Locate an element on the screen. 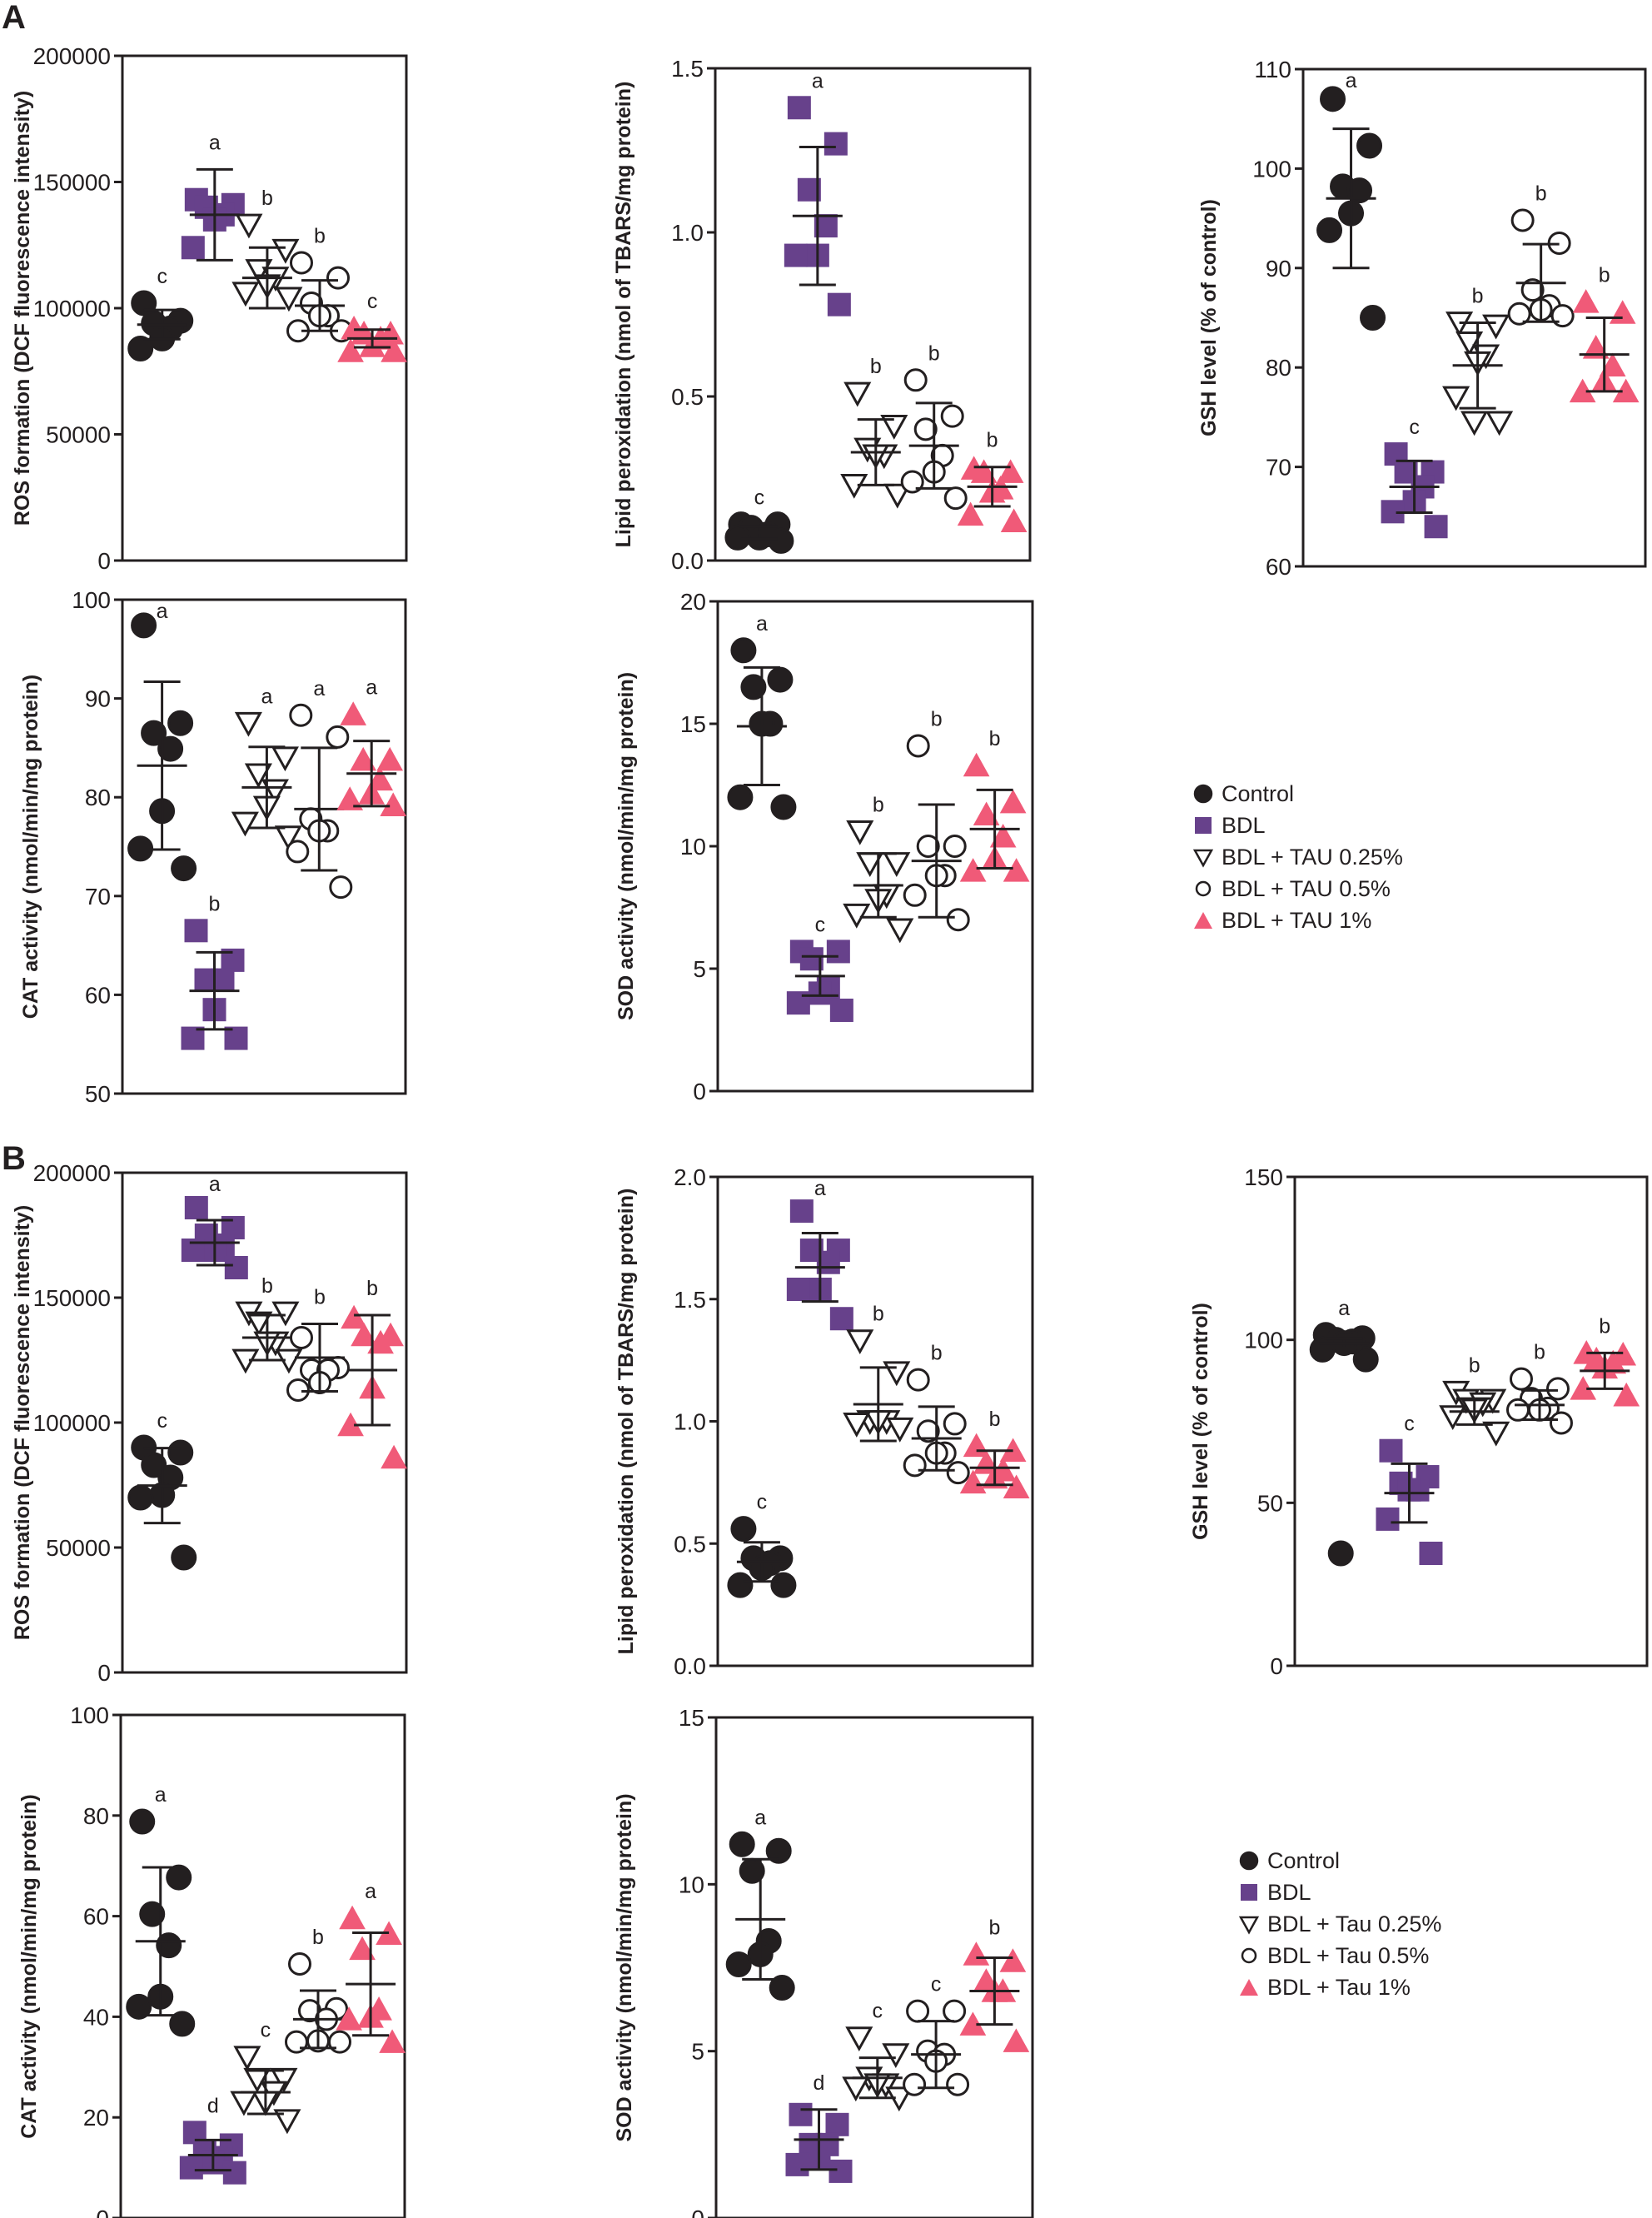  legend-marker-triangle-up-icon is located at coordinates (1203, 920).